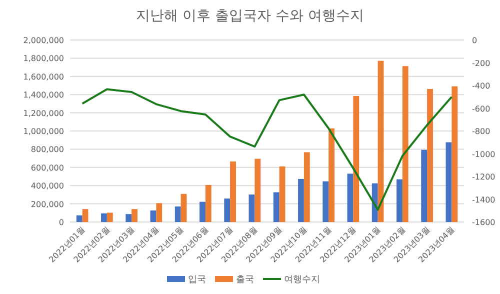  Describe the element at coordinates (250, 16) in the screenshot. I see `chart-title: 지난해 이후 출입국자 수와 여행수지` at that location.